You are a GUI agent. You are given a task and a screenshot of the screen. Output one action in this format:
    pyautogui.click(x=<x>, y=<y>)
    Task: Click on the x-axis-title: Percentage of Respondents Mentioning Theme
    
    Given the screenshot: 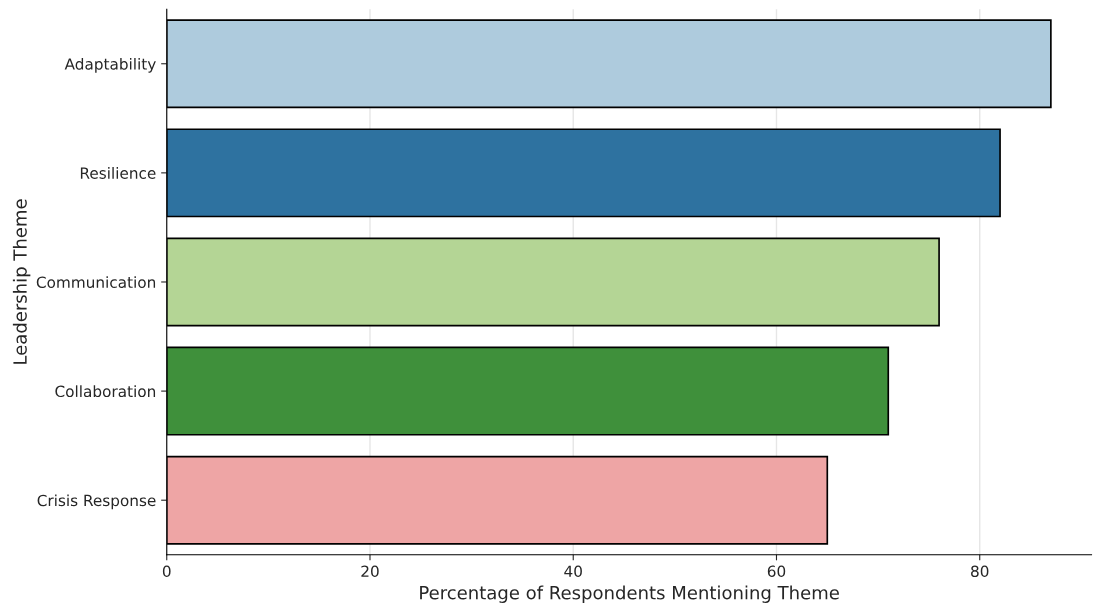 What is the action you would take?
    pyautogui.click(x=629, y=594)
    